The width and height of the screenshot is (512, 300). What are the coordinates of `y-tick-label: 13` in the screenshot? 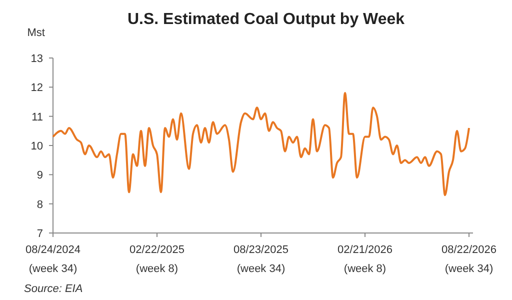 It's located at (36, 59).